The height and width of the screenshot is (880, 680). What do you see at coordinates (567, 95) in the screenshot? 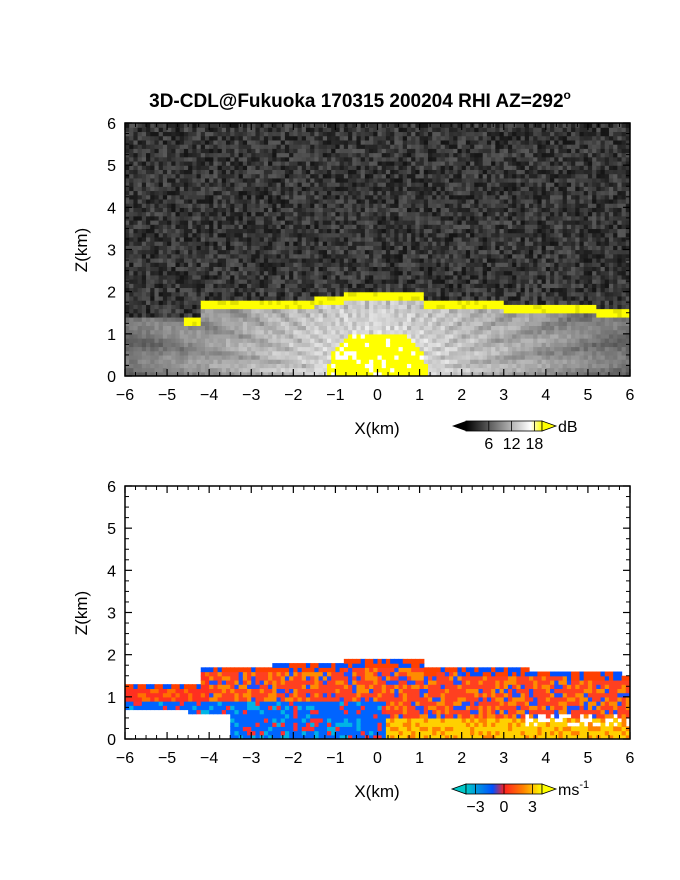
I see `title-degree-superscript: o` at bounding box center [567, 95].